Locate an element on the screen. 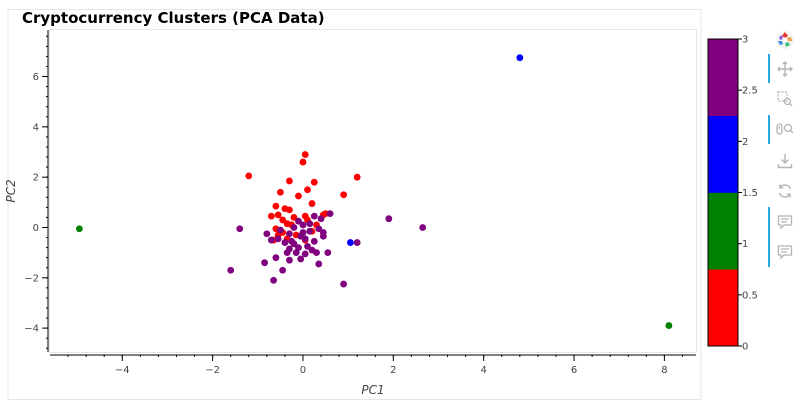  colorbar-tick-label: 0.5 is located at coordinates (750, 295).